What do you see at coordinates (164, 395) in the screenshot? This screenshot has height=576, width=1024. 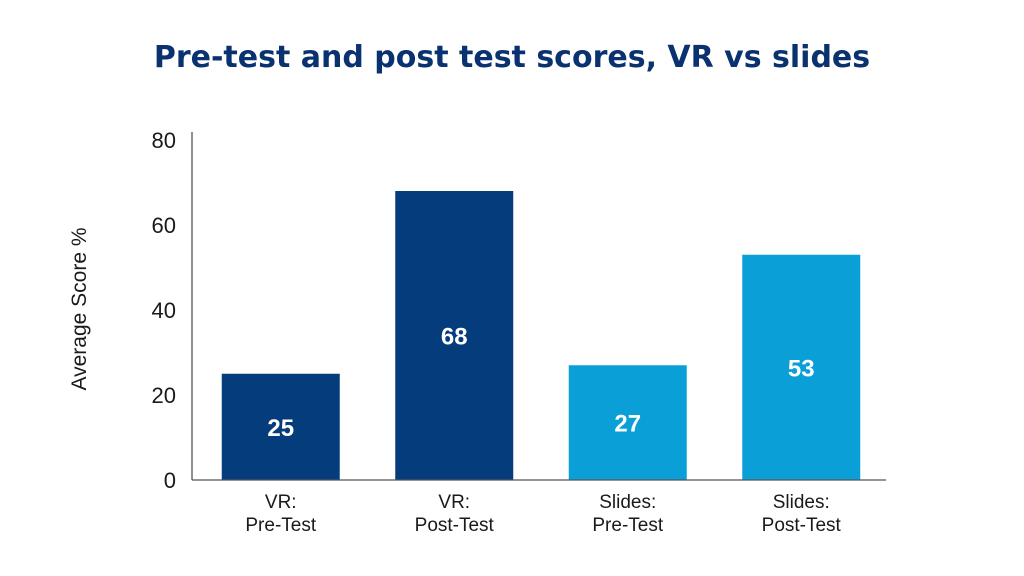 I see `y-tick-label: 20` at bounding box center [164, 395].